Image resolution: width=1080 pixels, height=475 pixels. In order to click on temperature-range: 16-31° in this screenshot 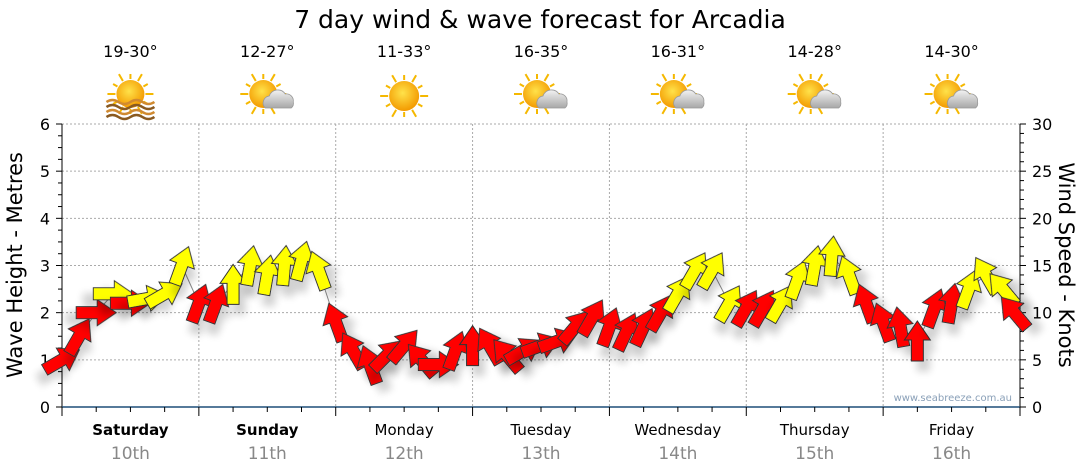, I will do `click(678, 51)`.